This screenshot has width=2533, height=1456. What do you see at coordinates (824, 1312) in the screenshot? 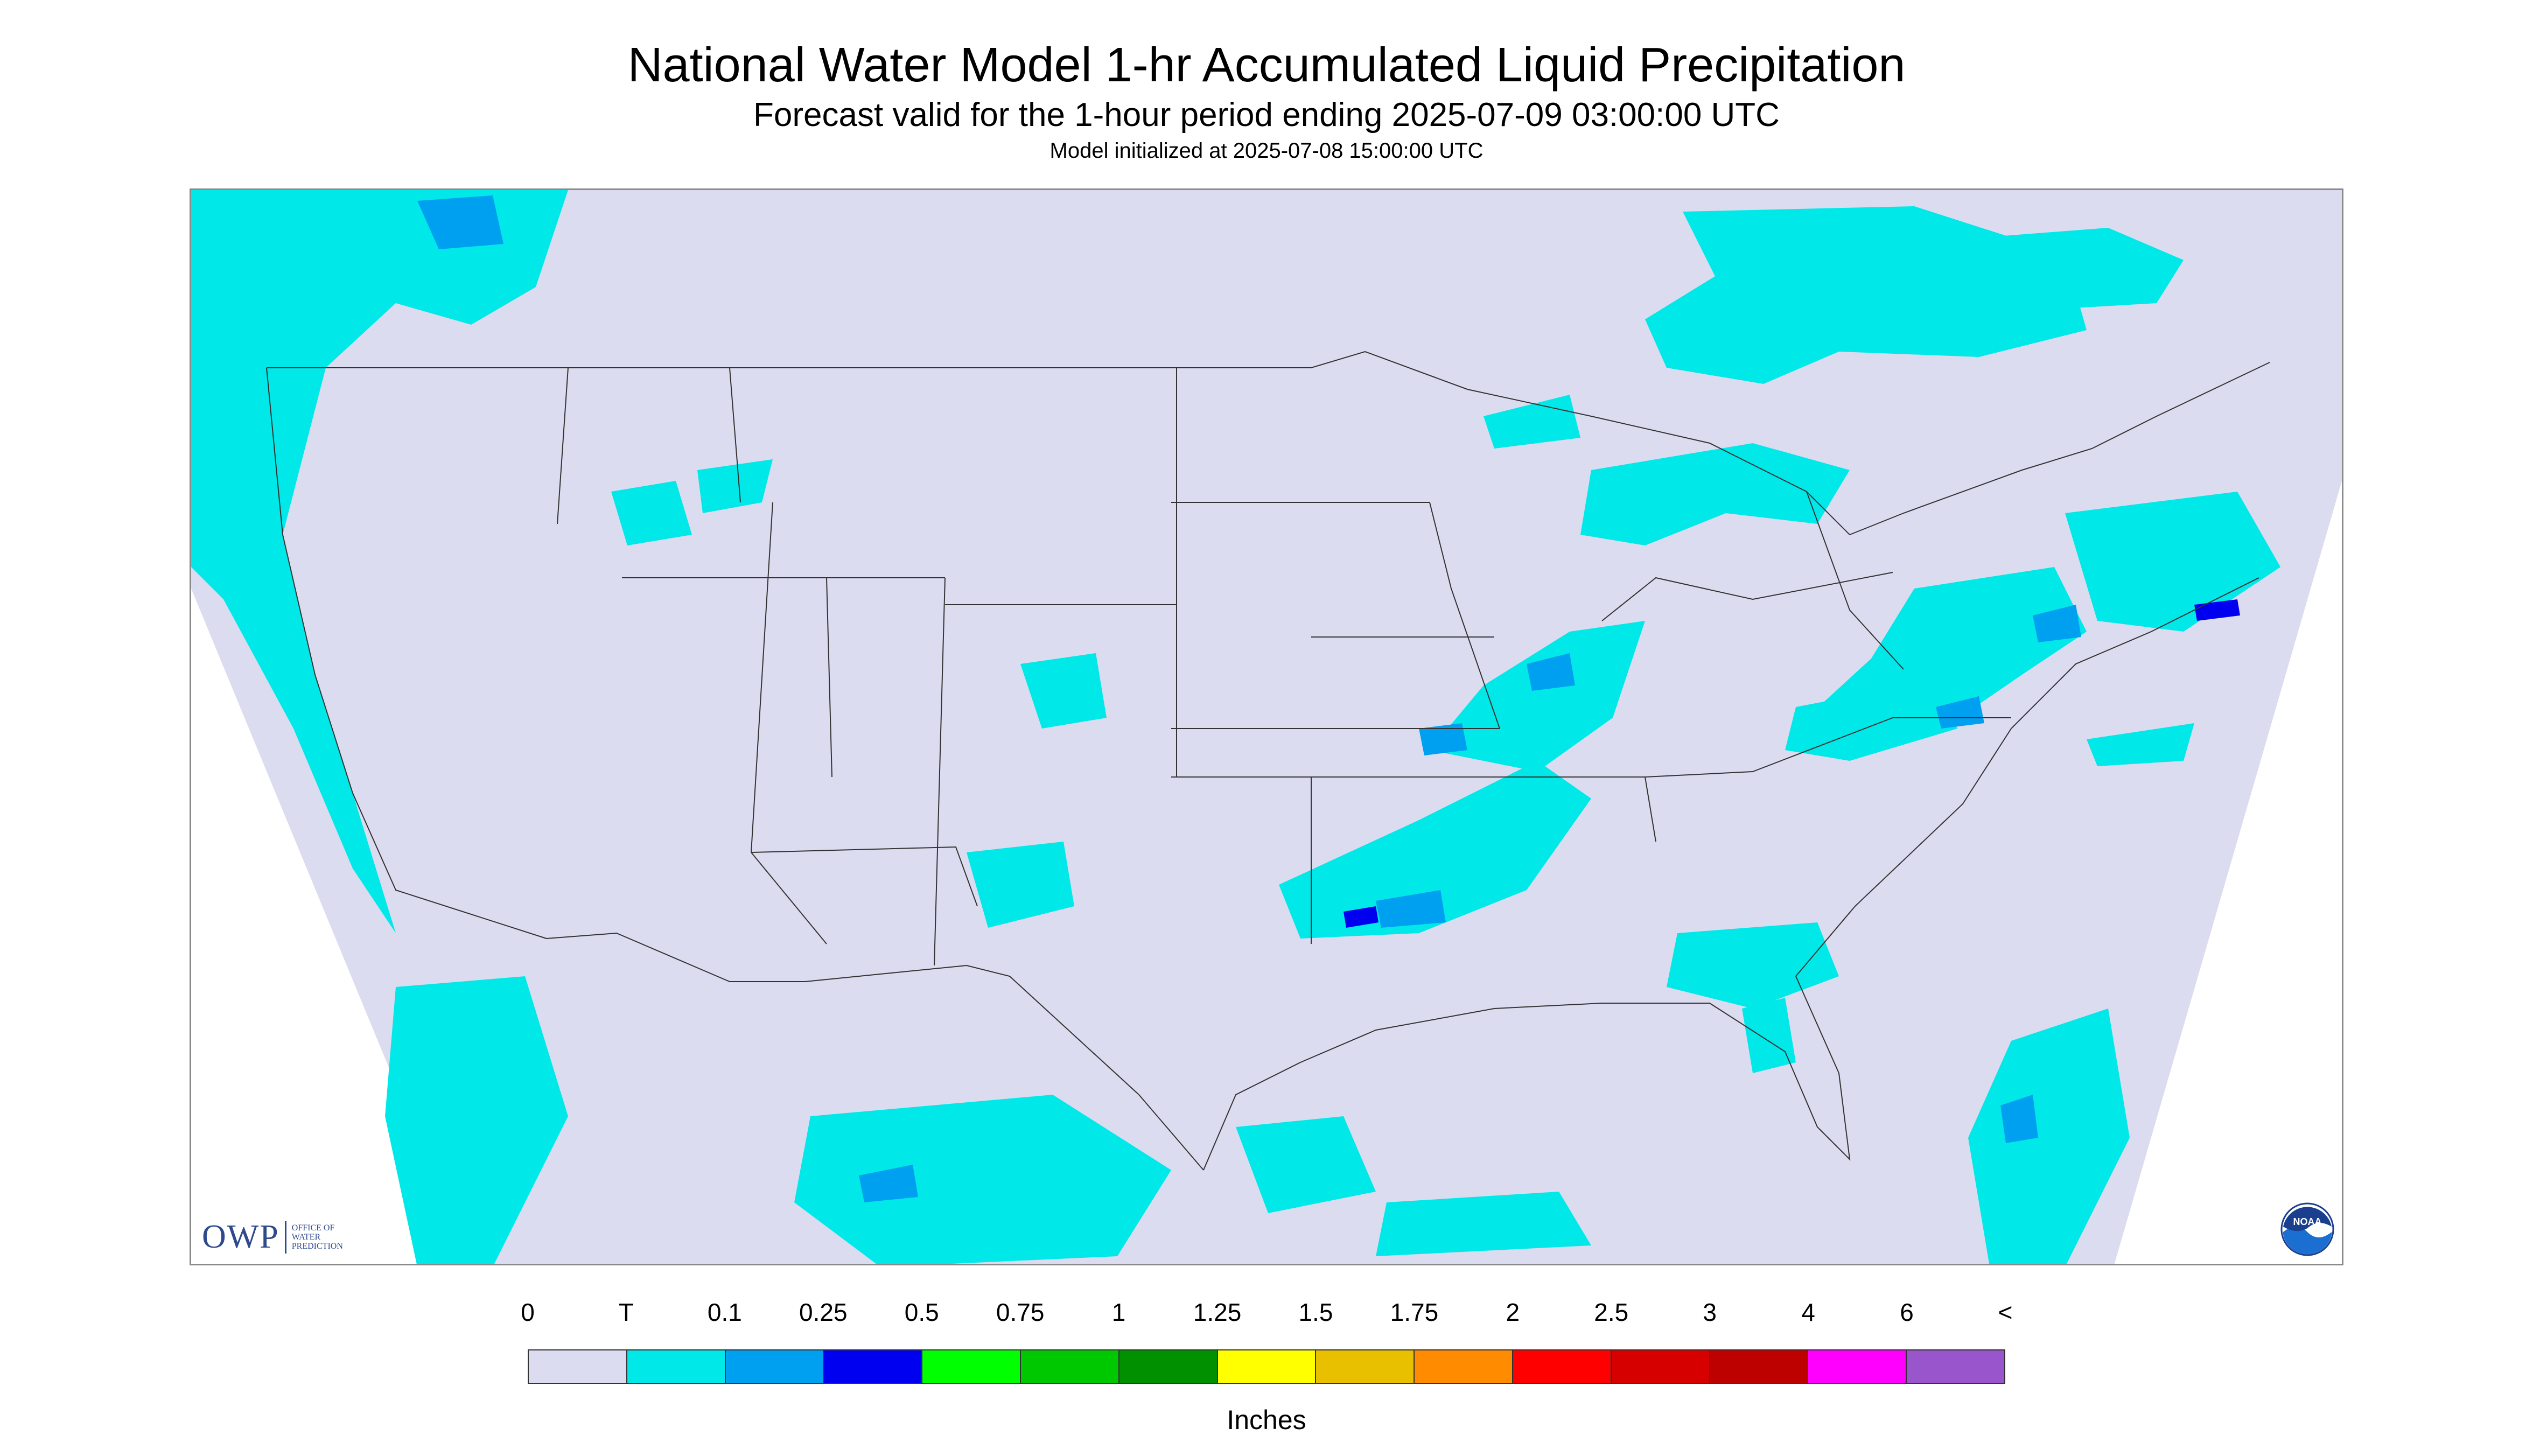
I see `legend-tick-label: 0.25` at bounding box center [824, 1312].